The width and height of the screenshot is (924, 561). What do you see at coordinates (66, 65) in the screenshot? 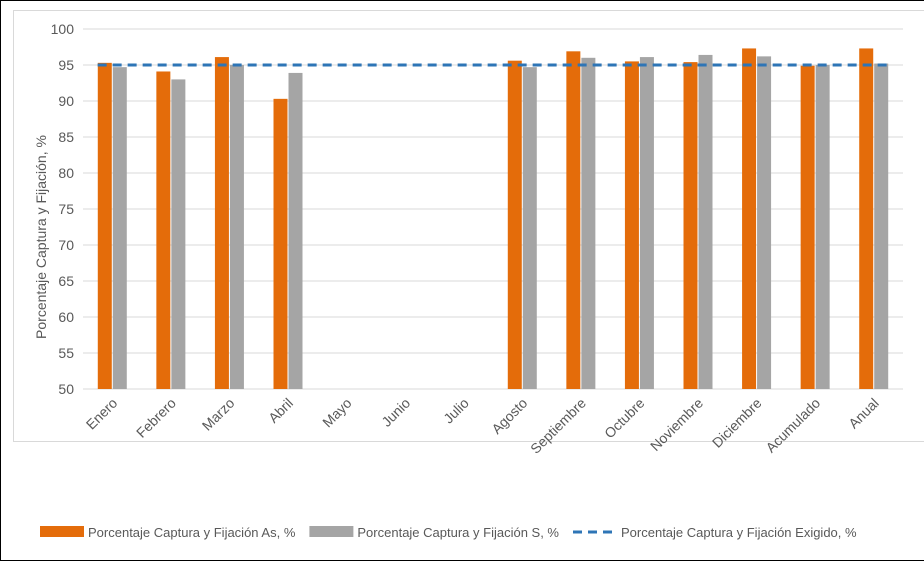
I see `y-tick-label: 95` at bounding box center [66, 65].